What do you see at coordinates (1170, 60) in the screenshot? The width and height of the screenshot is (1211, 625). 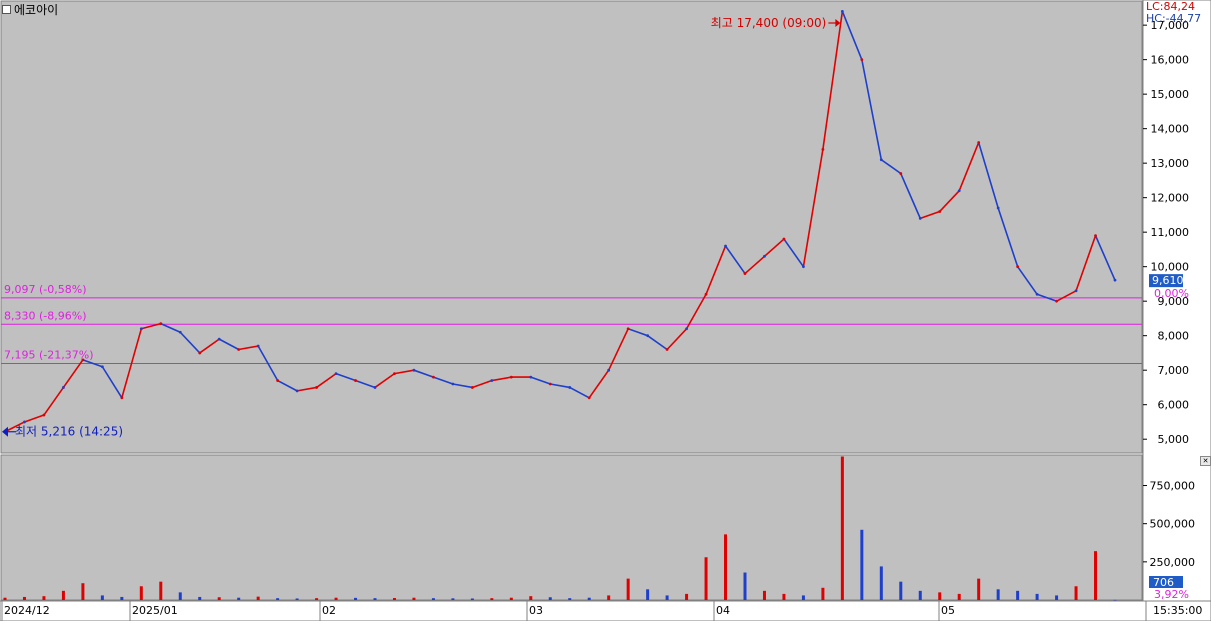 I see `price-tick-label: 16,000` at bounding box center [1170, 60].